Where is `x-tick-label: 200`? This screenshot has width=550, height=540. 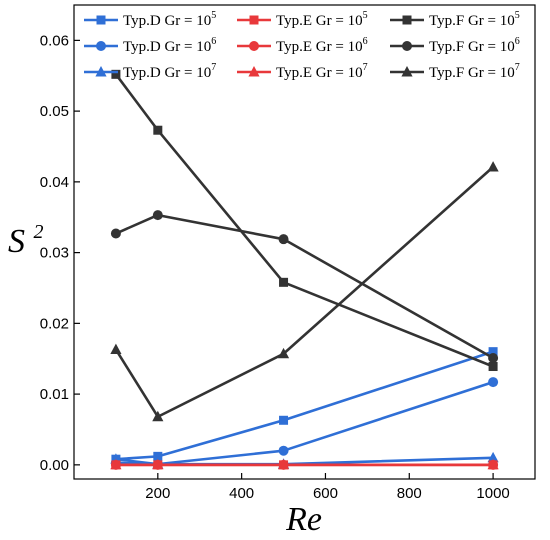 x-tick-label: 200 is located at coordinates (157, 493).